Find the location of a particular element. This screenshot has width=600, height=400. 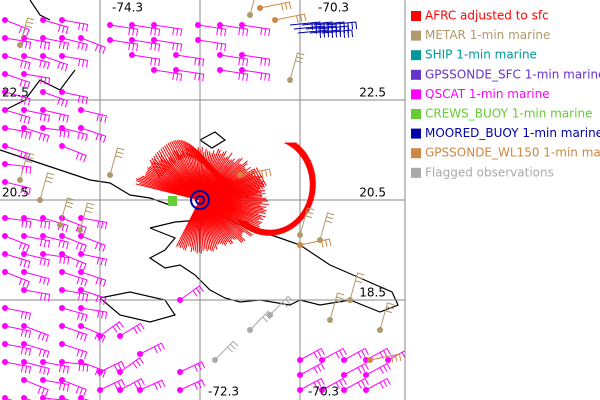

bahamas-coast is located at coordinates (40, 90).